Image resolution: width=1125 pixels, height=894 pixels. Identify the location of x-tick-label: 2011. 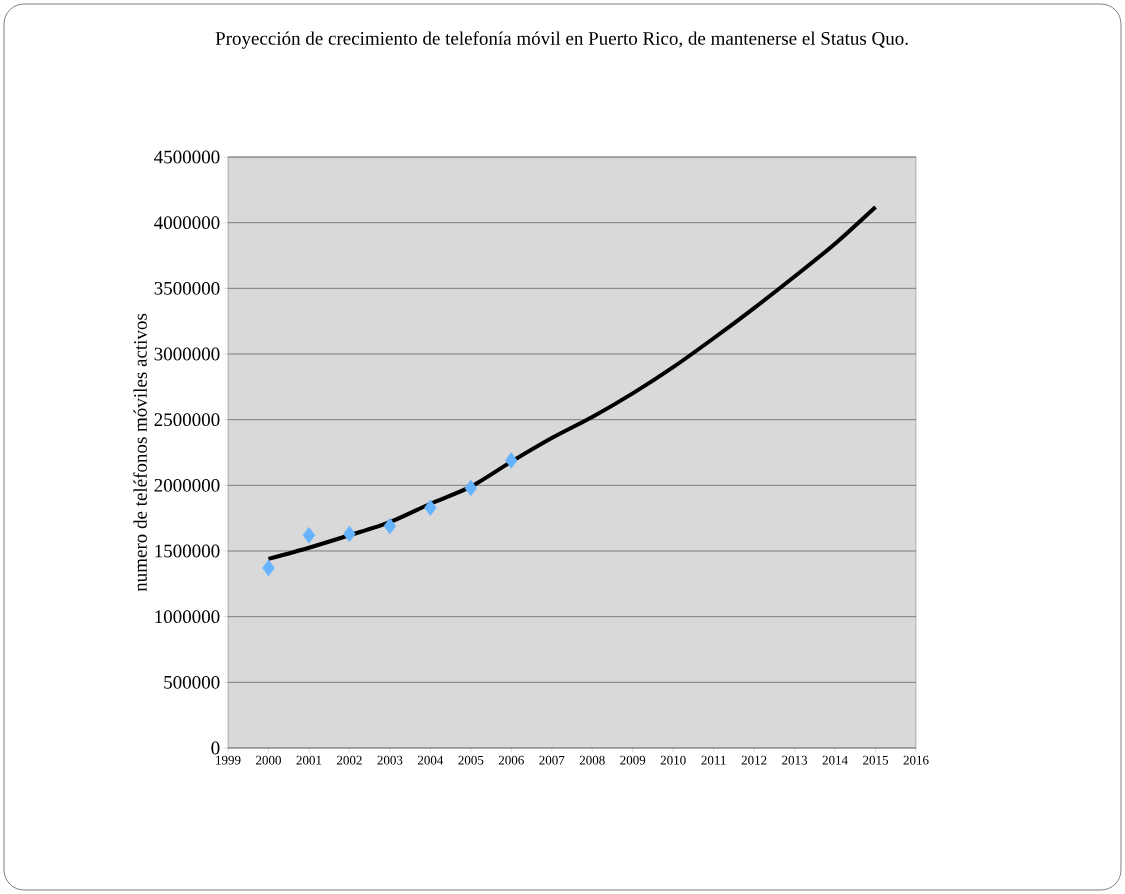
(713, 760).